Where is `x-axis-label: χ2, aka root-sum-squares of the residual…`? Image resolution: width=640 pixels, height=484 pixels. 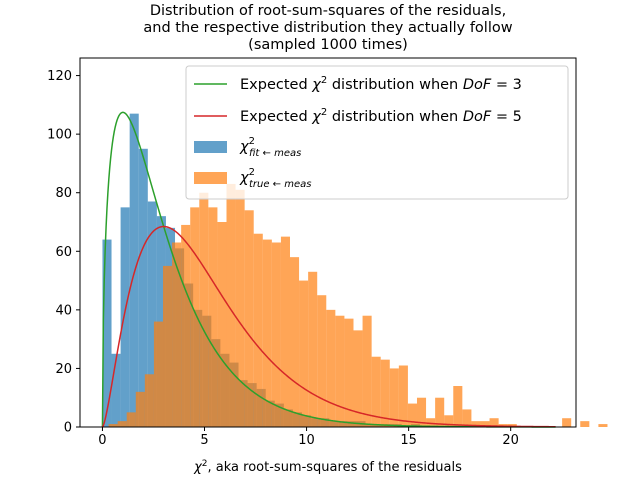
x-axis-label: χ2, aka root-sum-squares of the residual… is located at coordinates (327, 467).